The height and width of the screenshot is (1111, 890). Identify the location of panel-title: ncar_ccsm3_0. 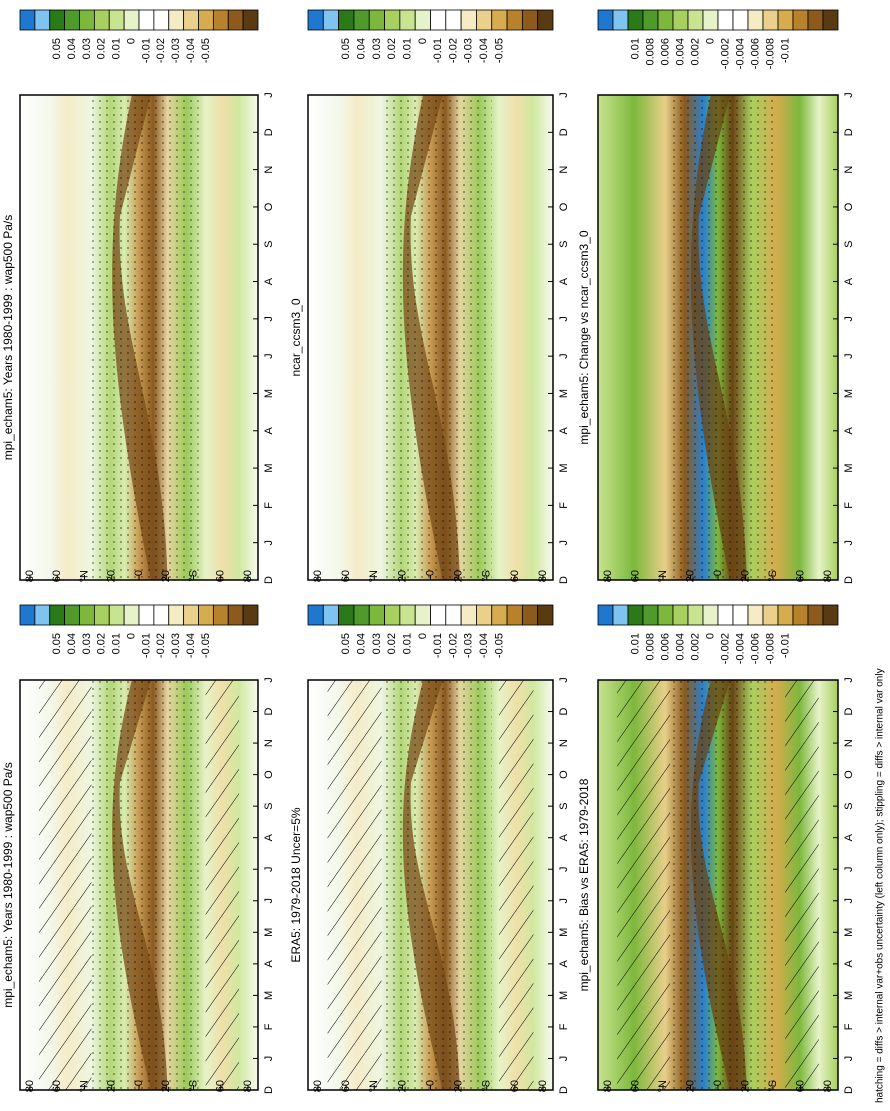
(296, 337).